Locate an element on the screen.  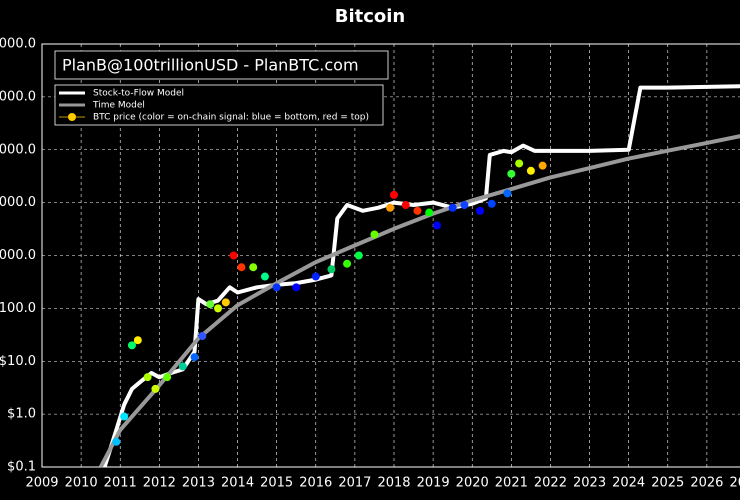
chart-title: Bitcoin is located at coordinates (370, 16).